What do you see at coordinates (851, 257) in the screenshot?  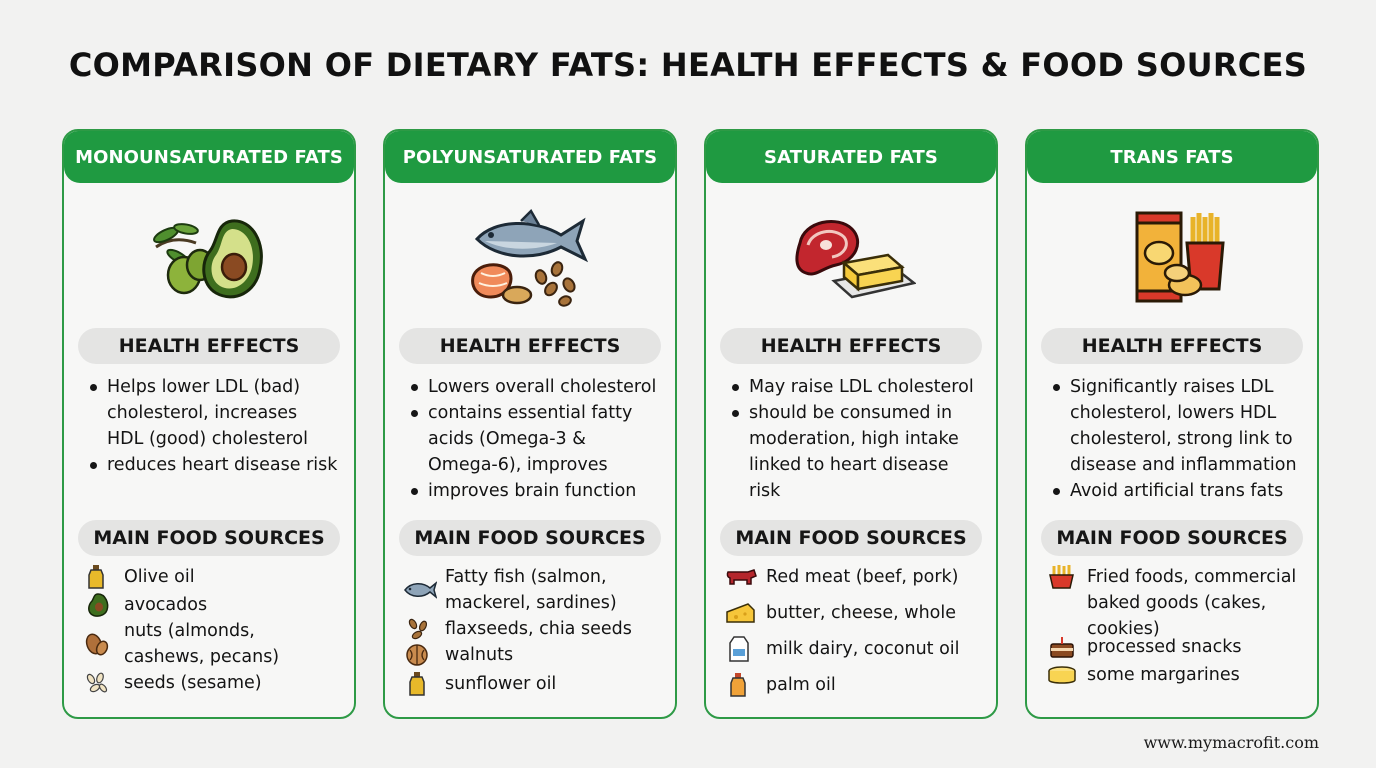 I see `steak-butter-icon` at bounding box center [851, 257].